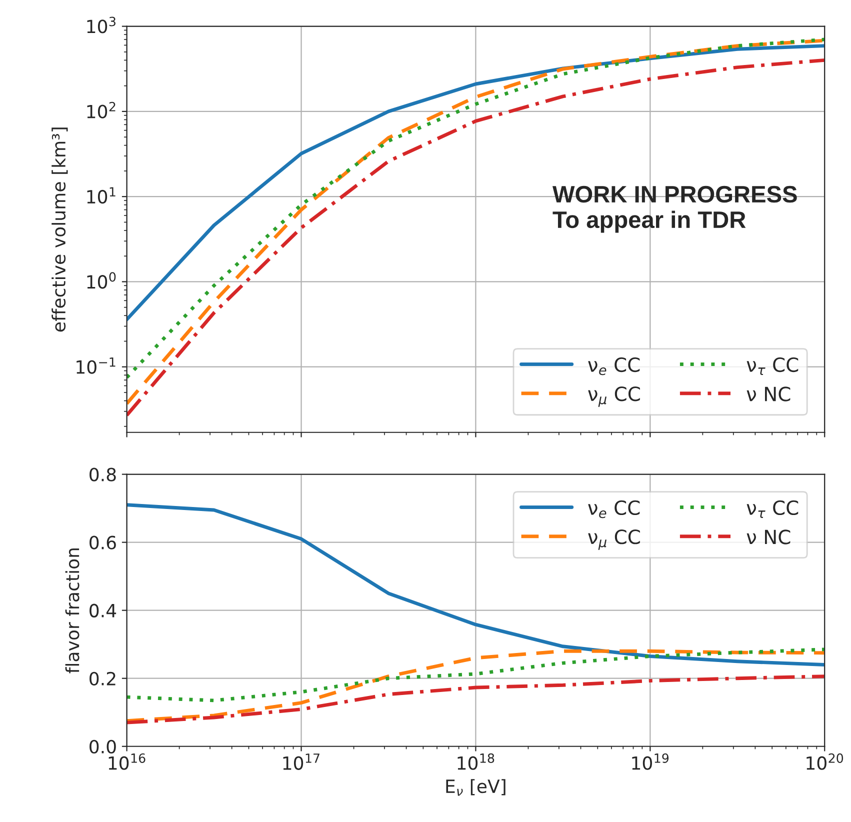  What do you see at coordinates (72, 611) in the screenshot?
I see `y-axis-title: flavor fraction` at bounding box center [72, 611].